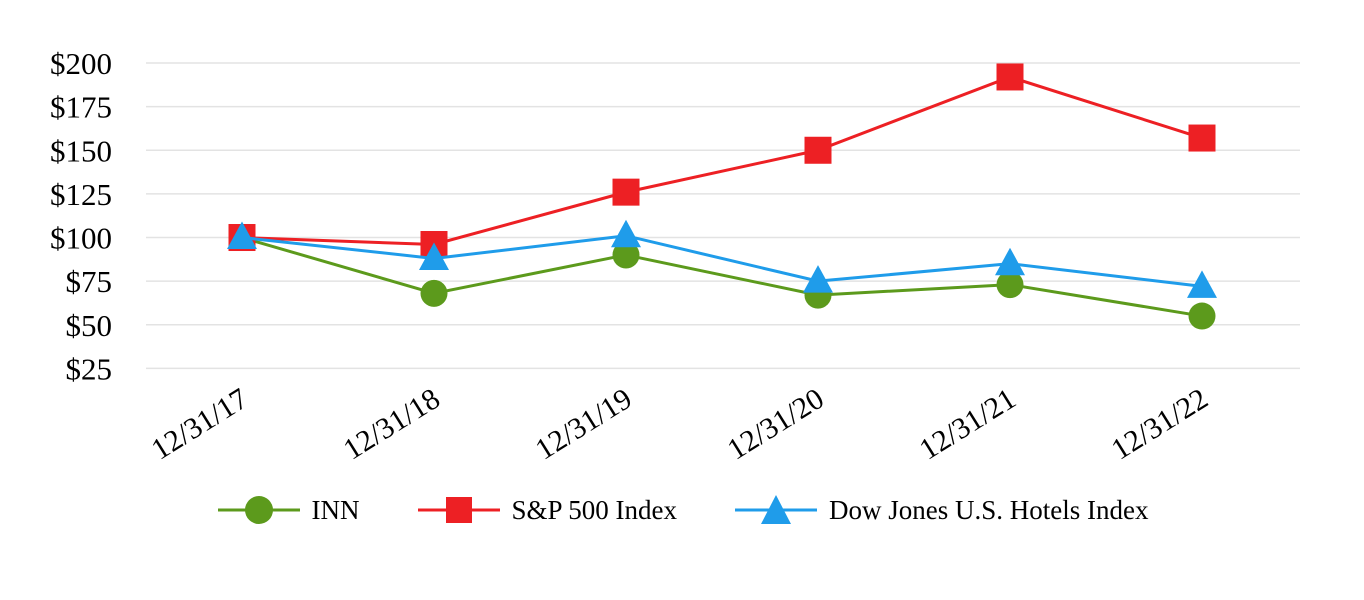 The image size is (1364, 600). What do you see at coordinates (776, 424) in the screenshot?
I see `x-tick-label: 12/31/20` at bounding box center [776, 424].